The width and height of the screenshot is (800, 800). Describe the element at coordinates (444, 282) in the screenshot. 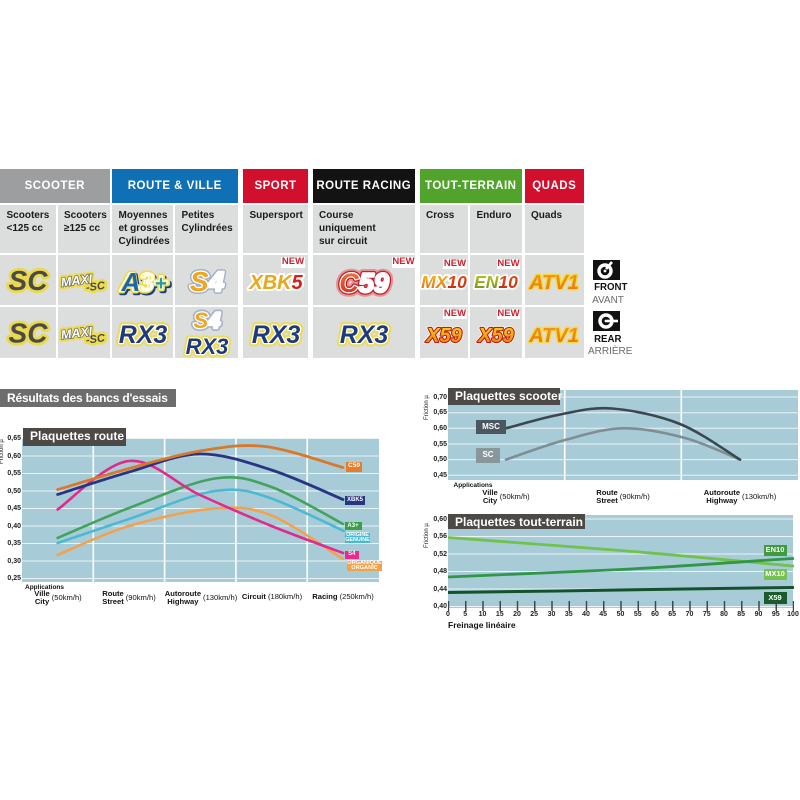

I see `svg-text: MX10` at that location.